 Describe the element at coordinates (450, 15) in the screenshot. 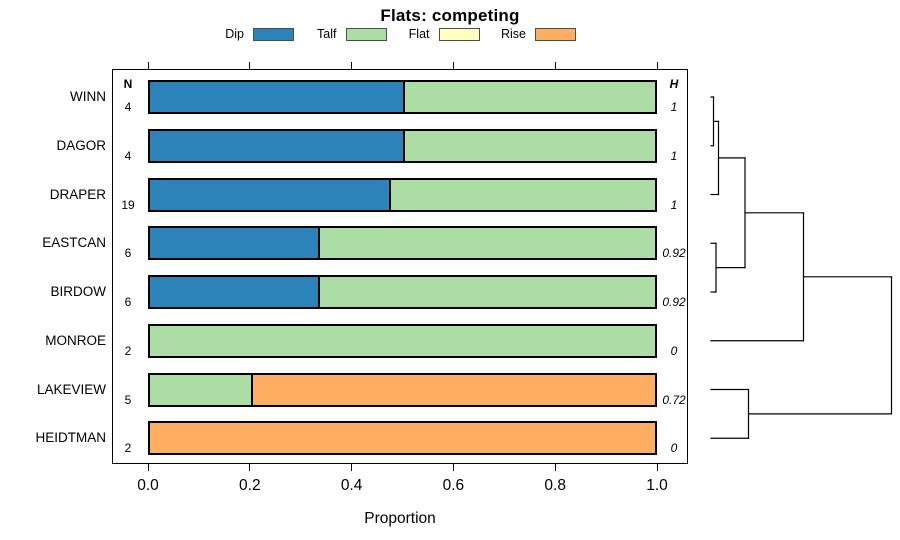

I see `chart-title: Flats: competing` at that location.